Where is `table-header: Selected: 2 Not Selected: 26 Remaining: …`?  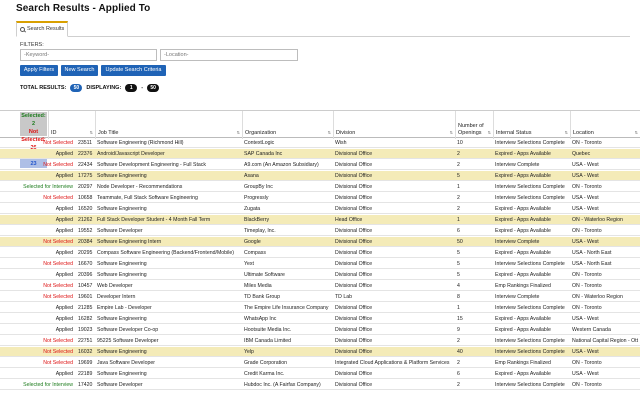 table-header: Selected: 2 Not Selected: 26 Remaining: … is located at coordinates (320, 139).